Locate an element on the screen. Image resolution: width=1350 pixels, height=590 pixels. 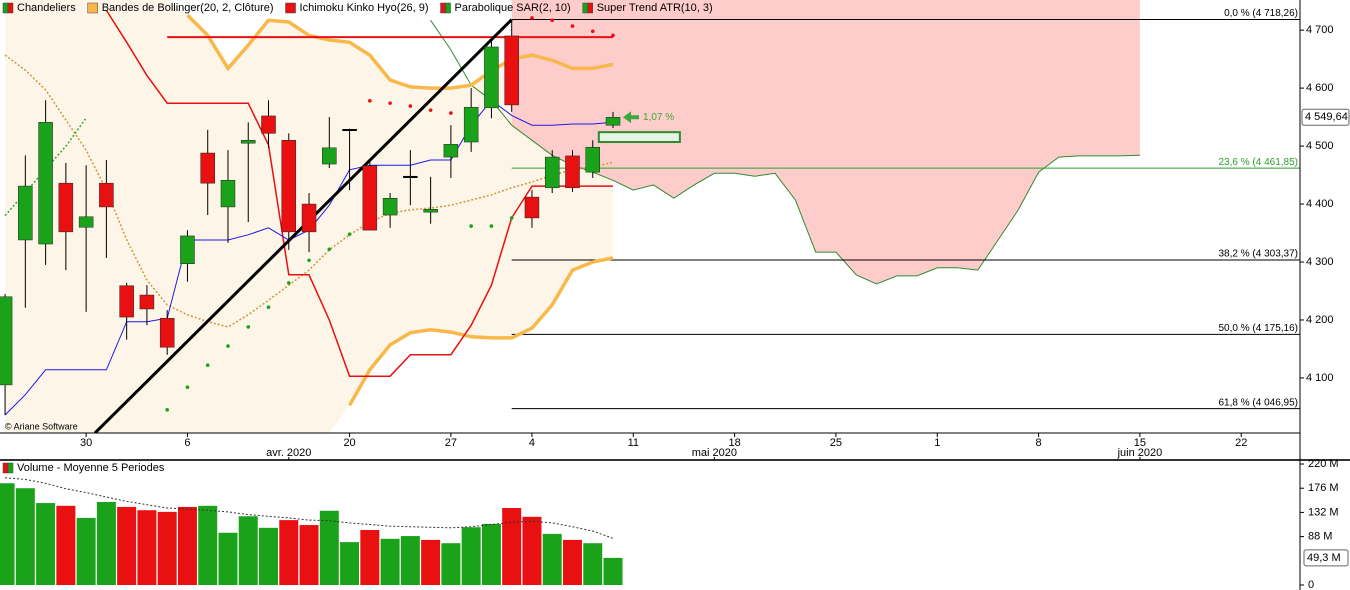
credit: © Ariane Software is located at coordinates (41, 426).